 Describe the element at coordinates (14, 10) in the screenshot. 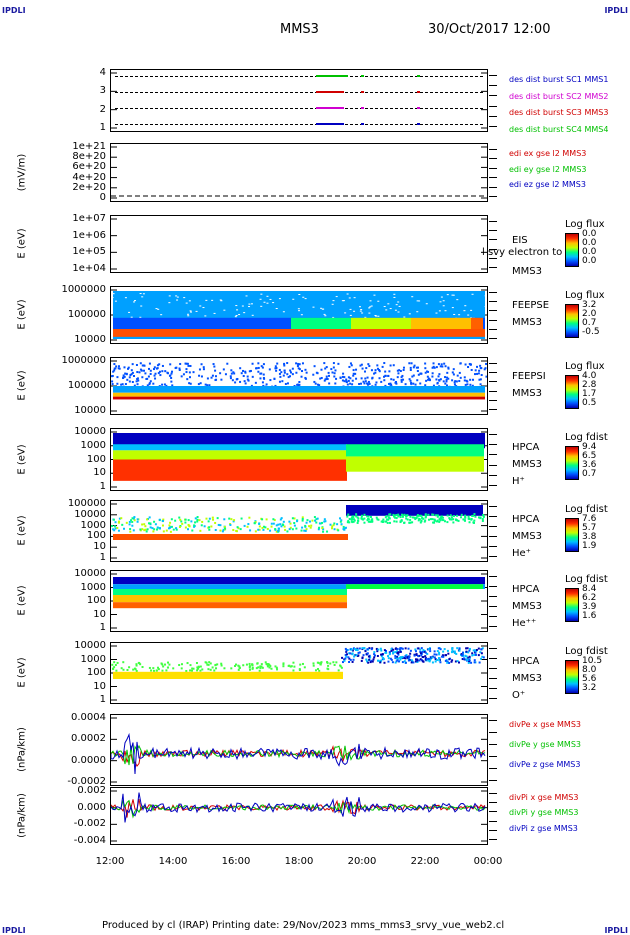

I see `corner-tl: IPDLI` at that location.